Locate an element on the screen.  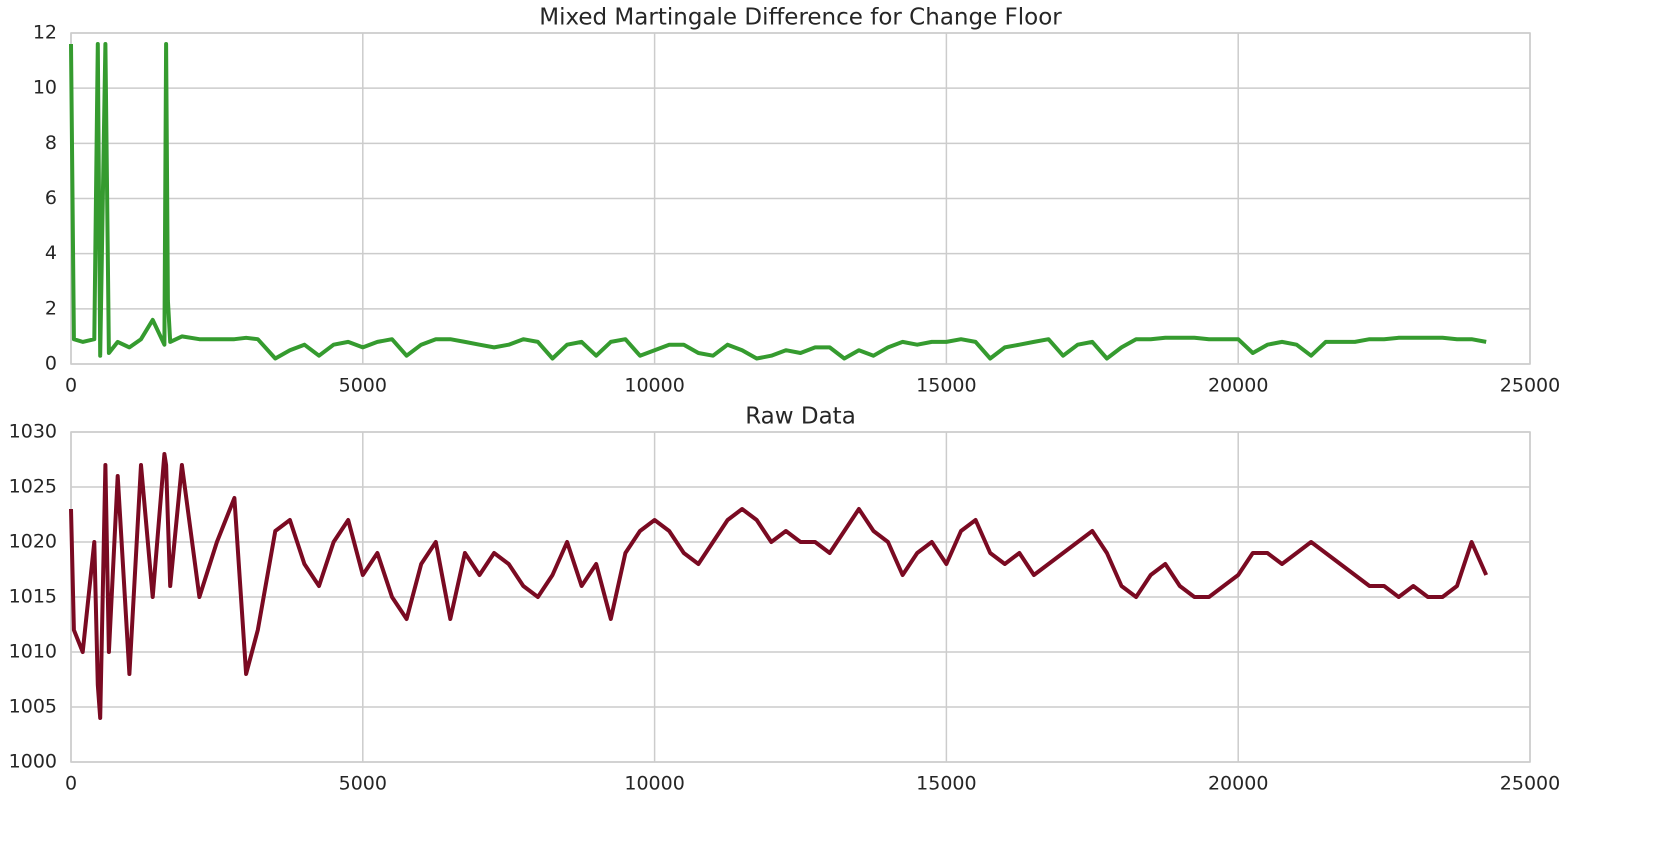
y-tick-label: 1015 is located at coordinates (33, 597).